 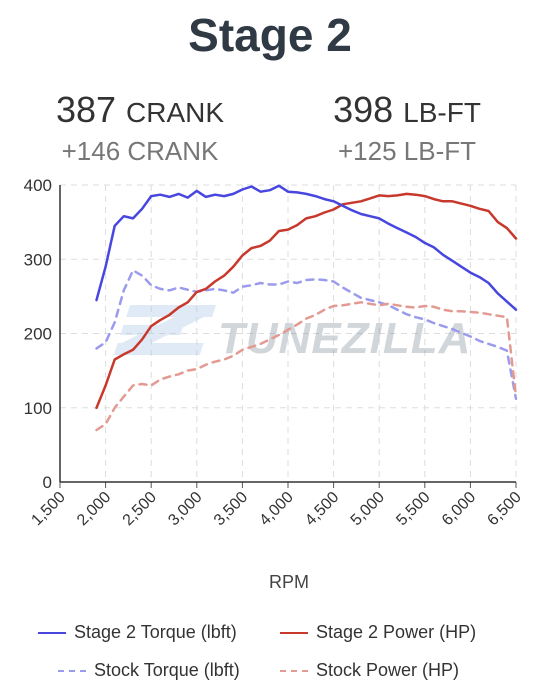 What do you see at coordinates (406, 151) in the screenshot?
I see `torque-delta: +125 LB-FT` at bounding box center [406, 151].